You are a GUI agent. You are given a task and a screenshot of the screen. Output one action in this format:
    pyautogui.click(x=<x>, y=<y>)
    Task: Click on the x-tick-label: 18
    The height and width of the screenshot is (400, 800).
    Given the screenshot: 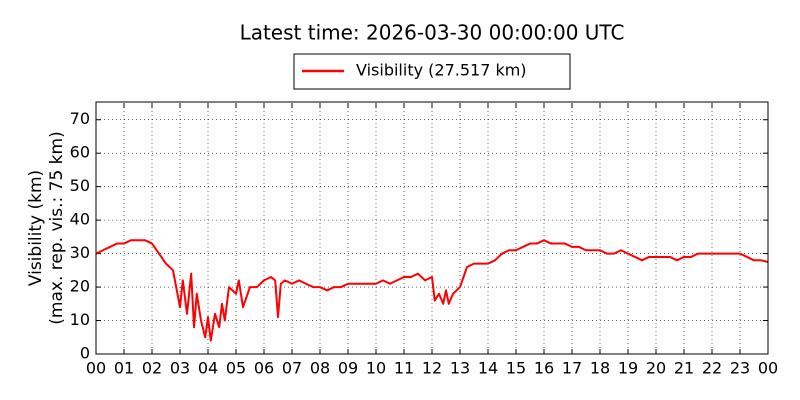 What is the action you would take?
    pyautogui.click(x=600, y=368)
    